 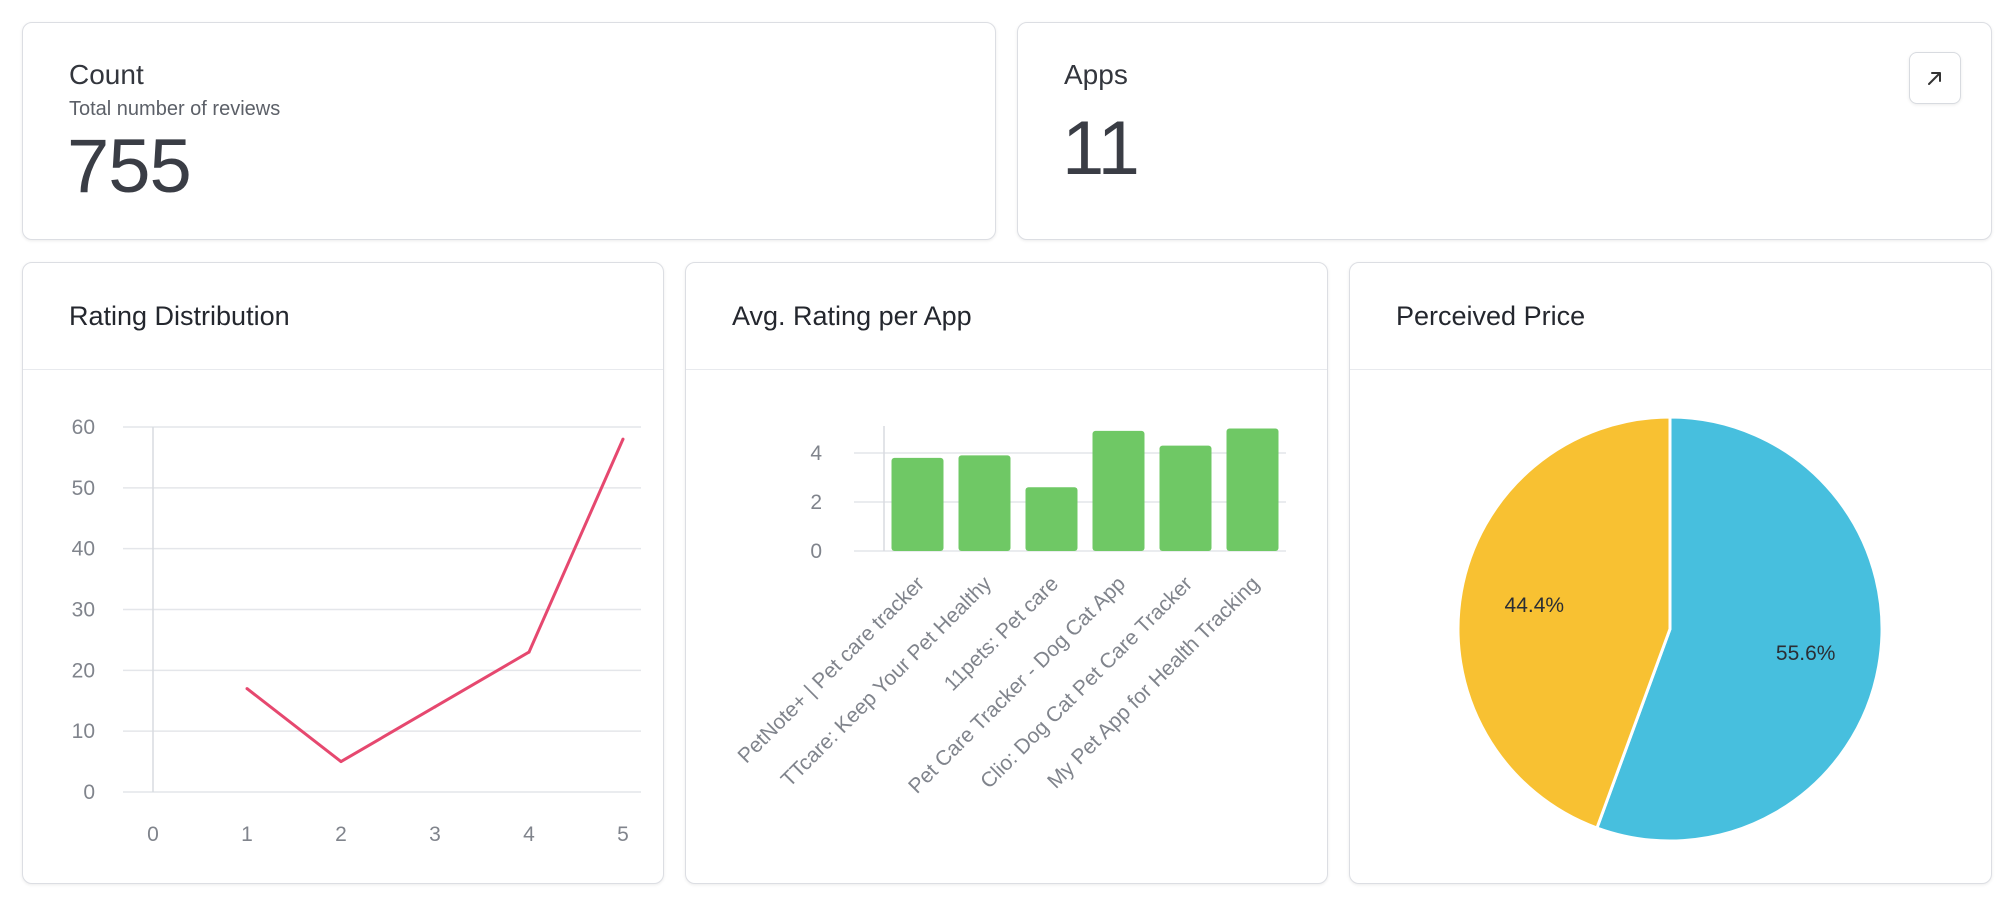 What do you see at coordinates (83, 670) in the screenshot?
I see `y-tick-label: 20` at bounding box center [83, 670].